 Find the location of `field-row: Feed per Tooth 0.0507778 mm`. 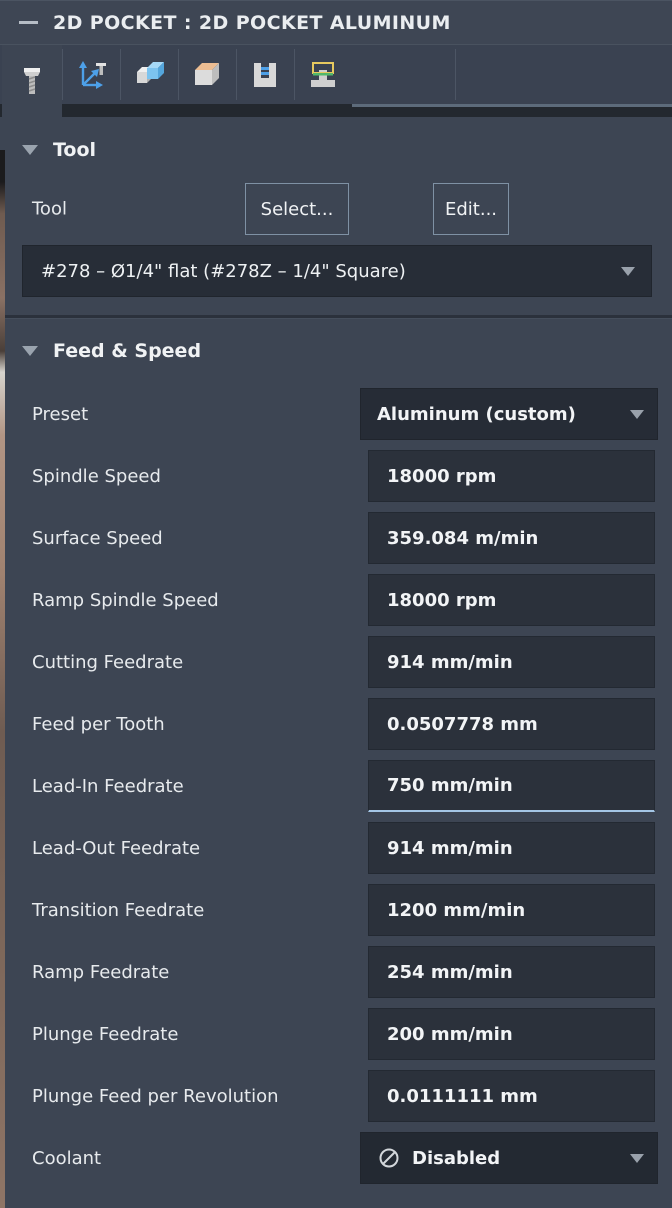

field-row: Feed per Tooth 0.0507778 mm is located at coordinates (336, 724).